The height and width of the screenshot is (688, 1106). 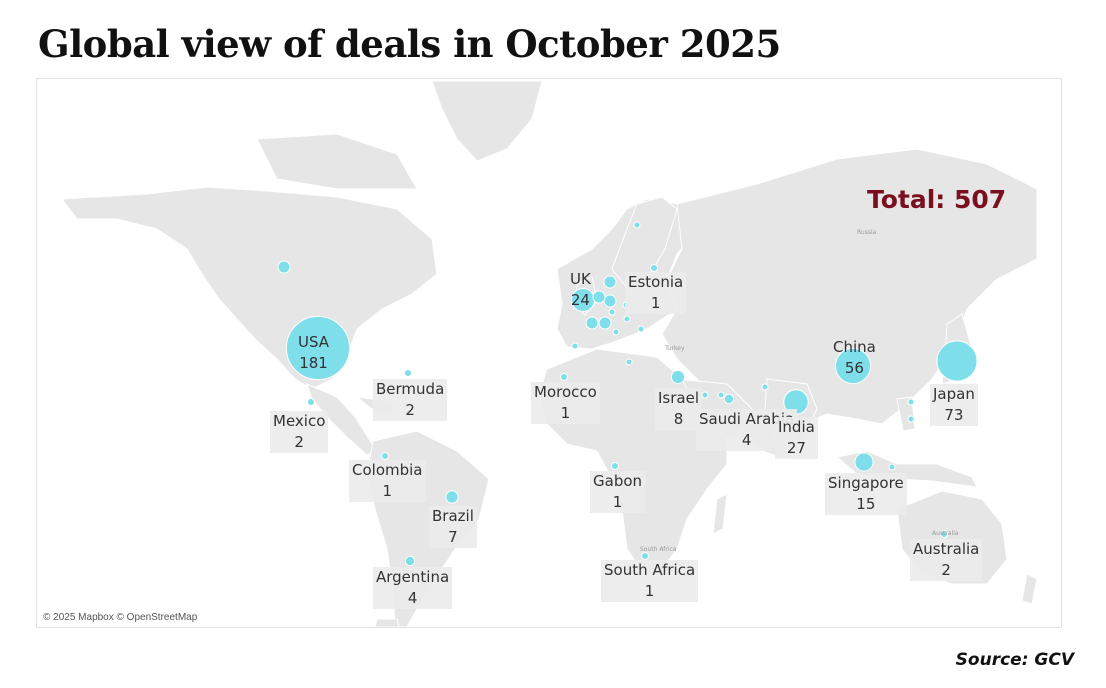 I want to click on country-name: China, so click(x=854, y=347).